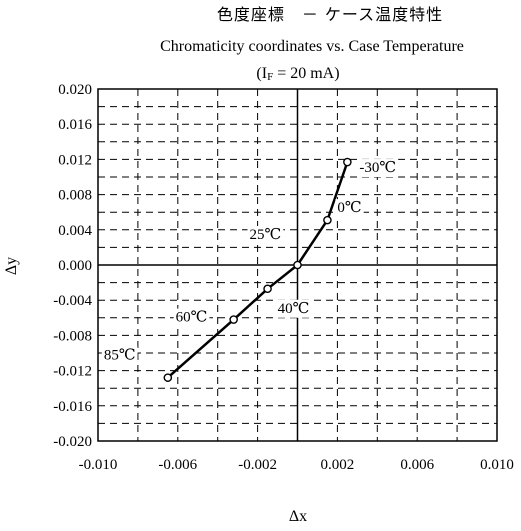 The image size is (521, 531). I want to click on data-label: 40℃, so click(294, 309).